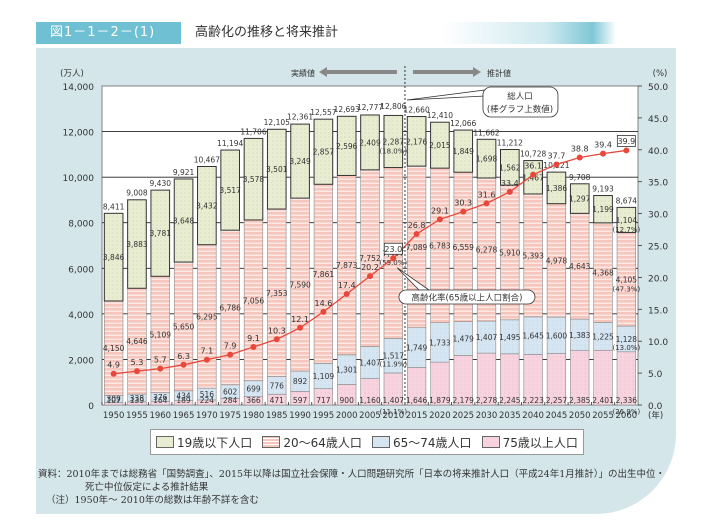 The width and height of the screenshot is (715, 532). Describe the element at coordinates (393, 412) in the screenshot. I see `percent-label: (11.1%)` at that location.